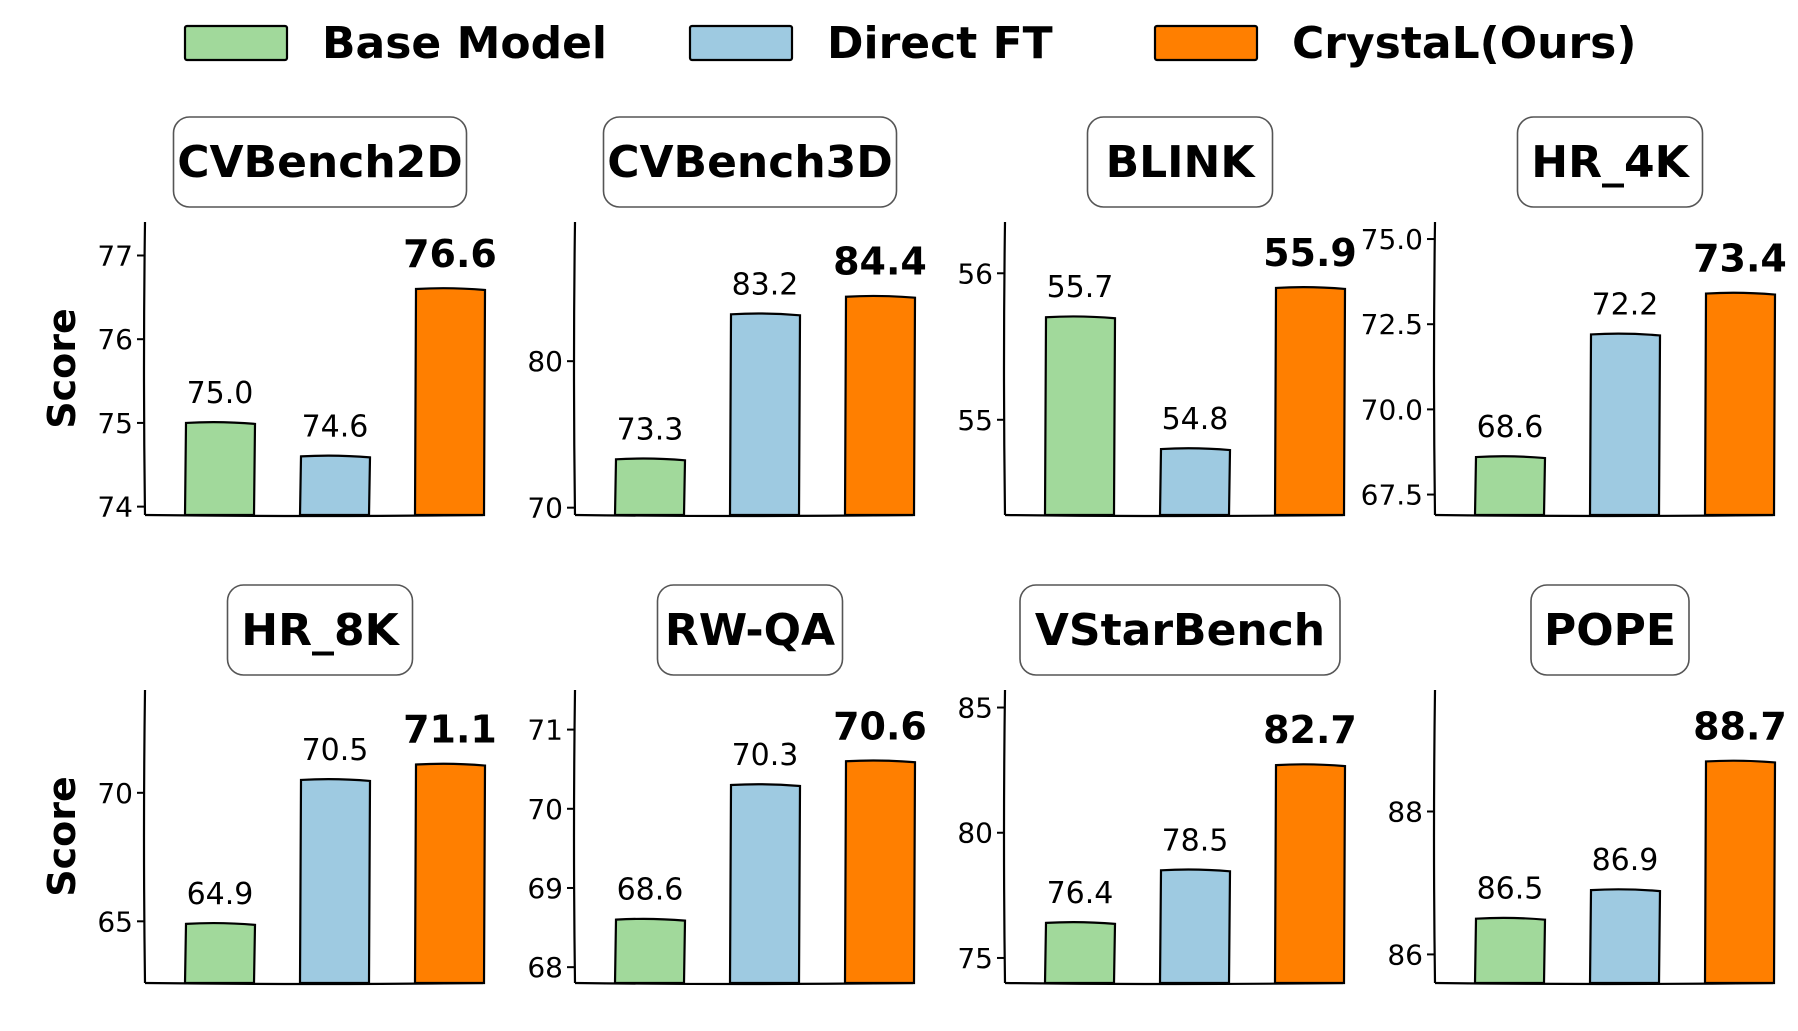 This screenshot has width=1798, height=1031. Describe the element at coordinates (1510, 889) in the screenshot. I see `bar-value-label: 86.5` at that location.